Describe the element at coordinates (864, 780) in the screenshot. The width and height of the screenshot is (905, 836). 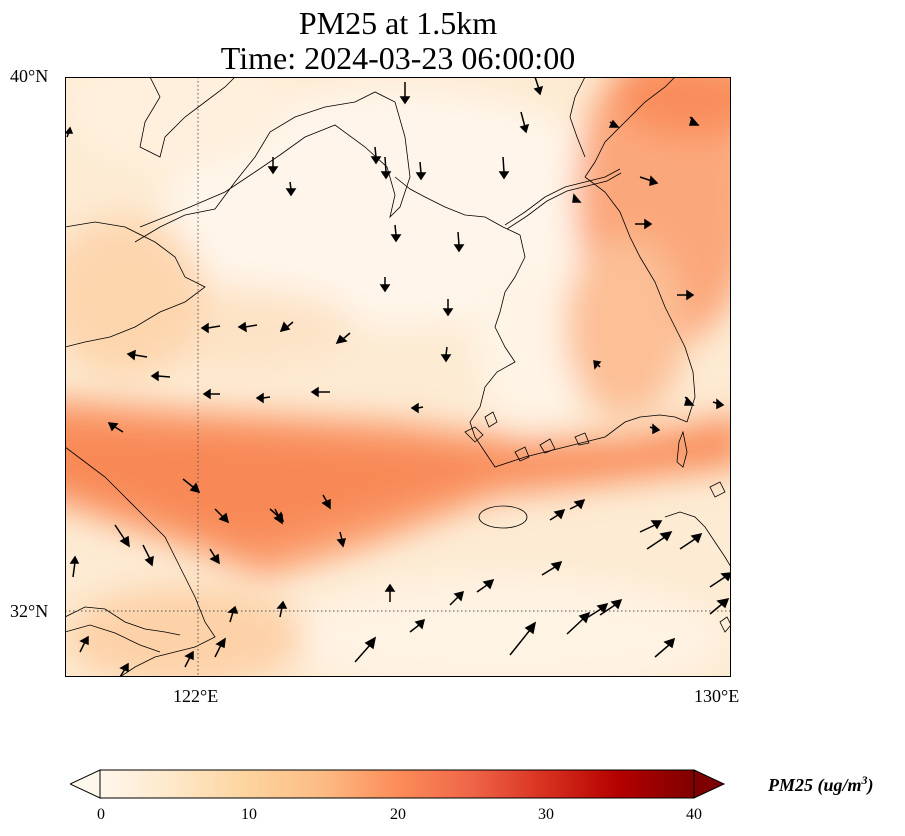
I see `colorbar-label-superscript: 3` at that location.